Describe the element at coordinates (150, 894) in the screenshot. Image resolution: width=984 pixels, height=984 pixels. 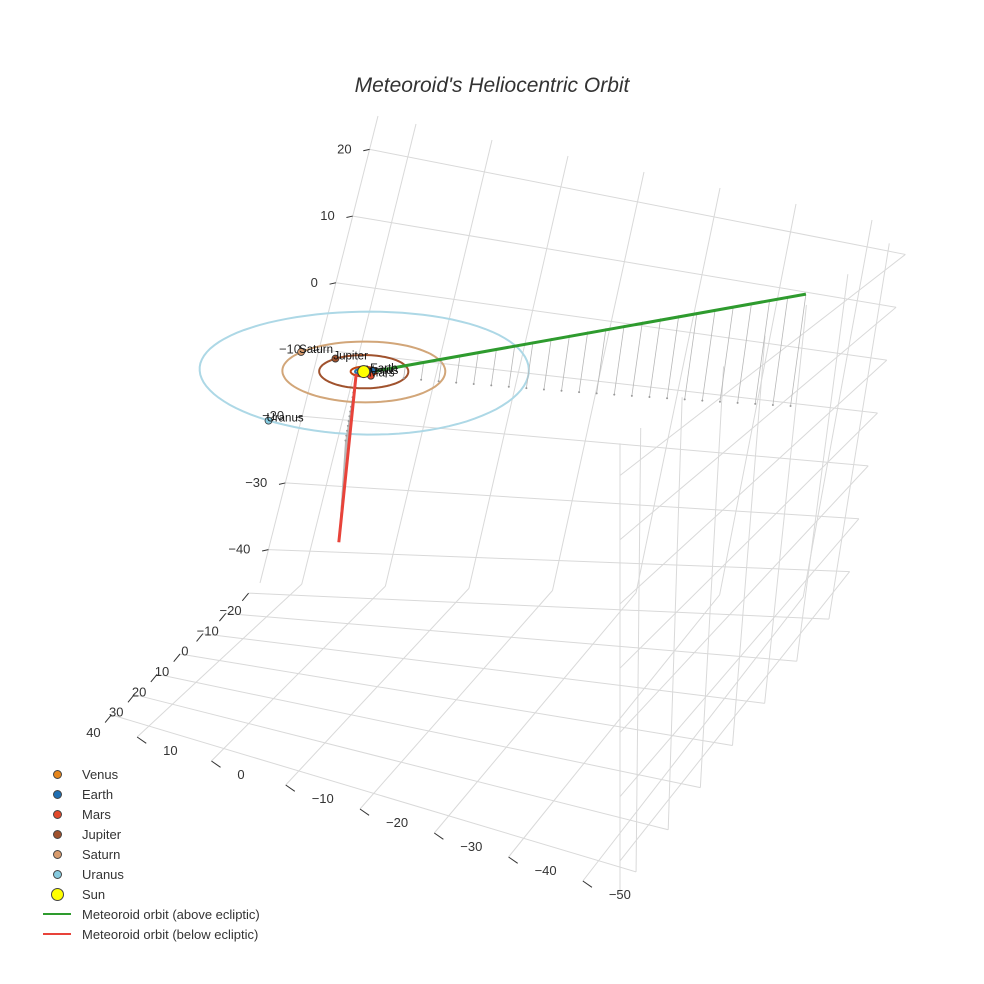
I see `legend-item: Sun` at that location.